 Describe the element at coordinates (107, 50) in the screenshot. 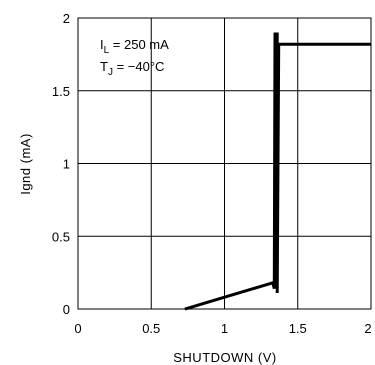

I see `annotation-1-subscript: L` at that location.